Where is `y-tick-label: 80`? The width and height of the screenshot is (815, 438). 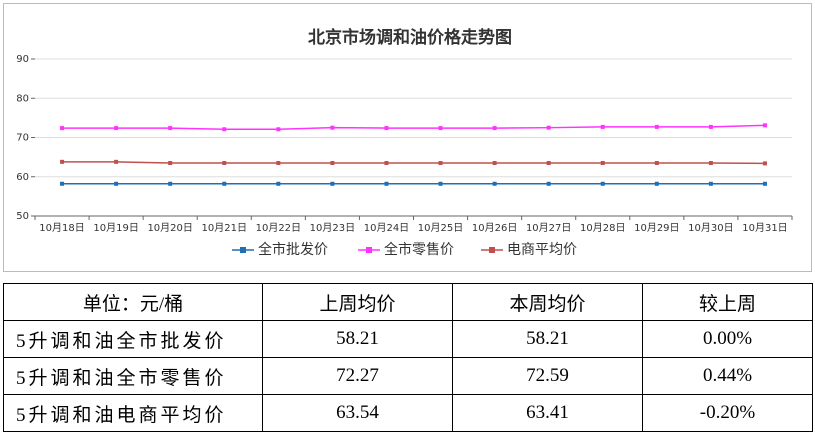 y-tick-label: 80 is located at coordinates (22, 98).